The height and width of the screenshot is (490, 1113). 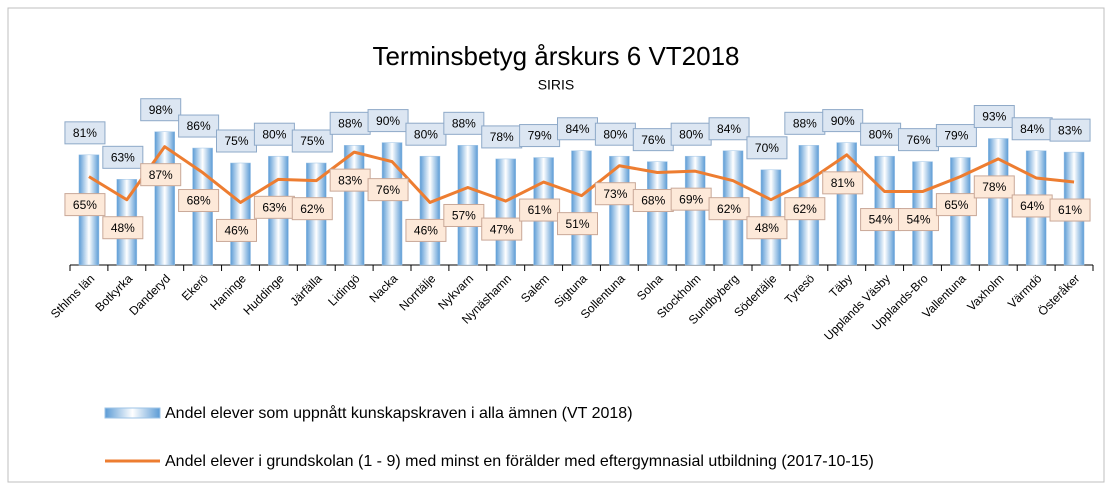 I want to click on line, so click(x=581, y=174).